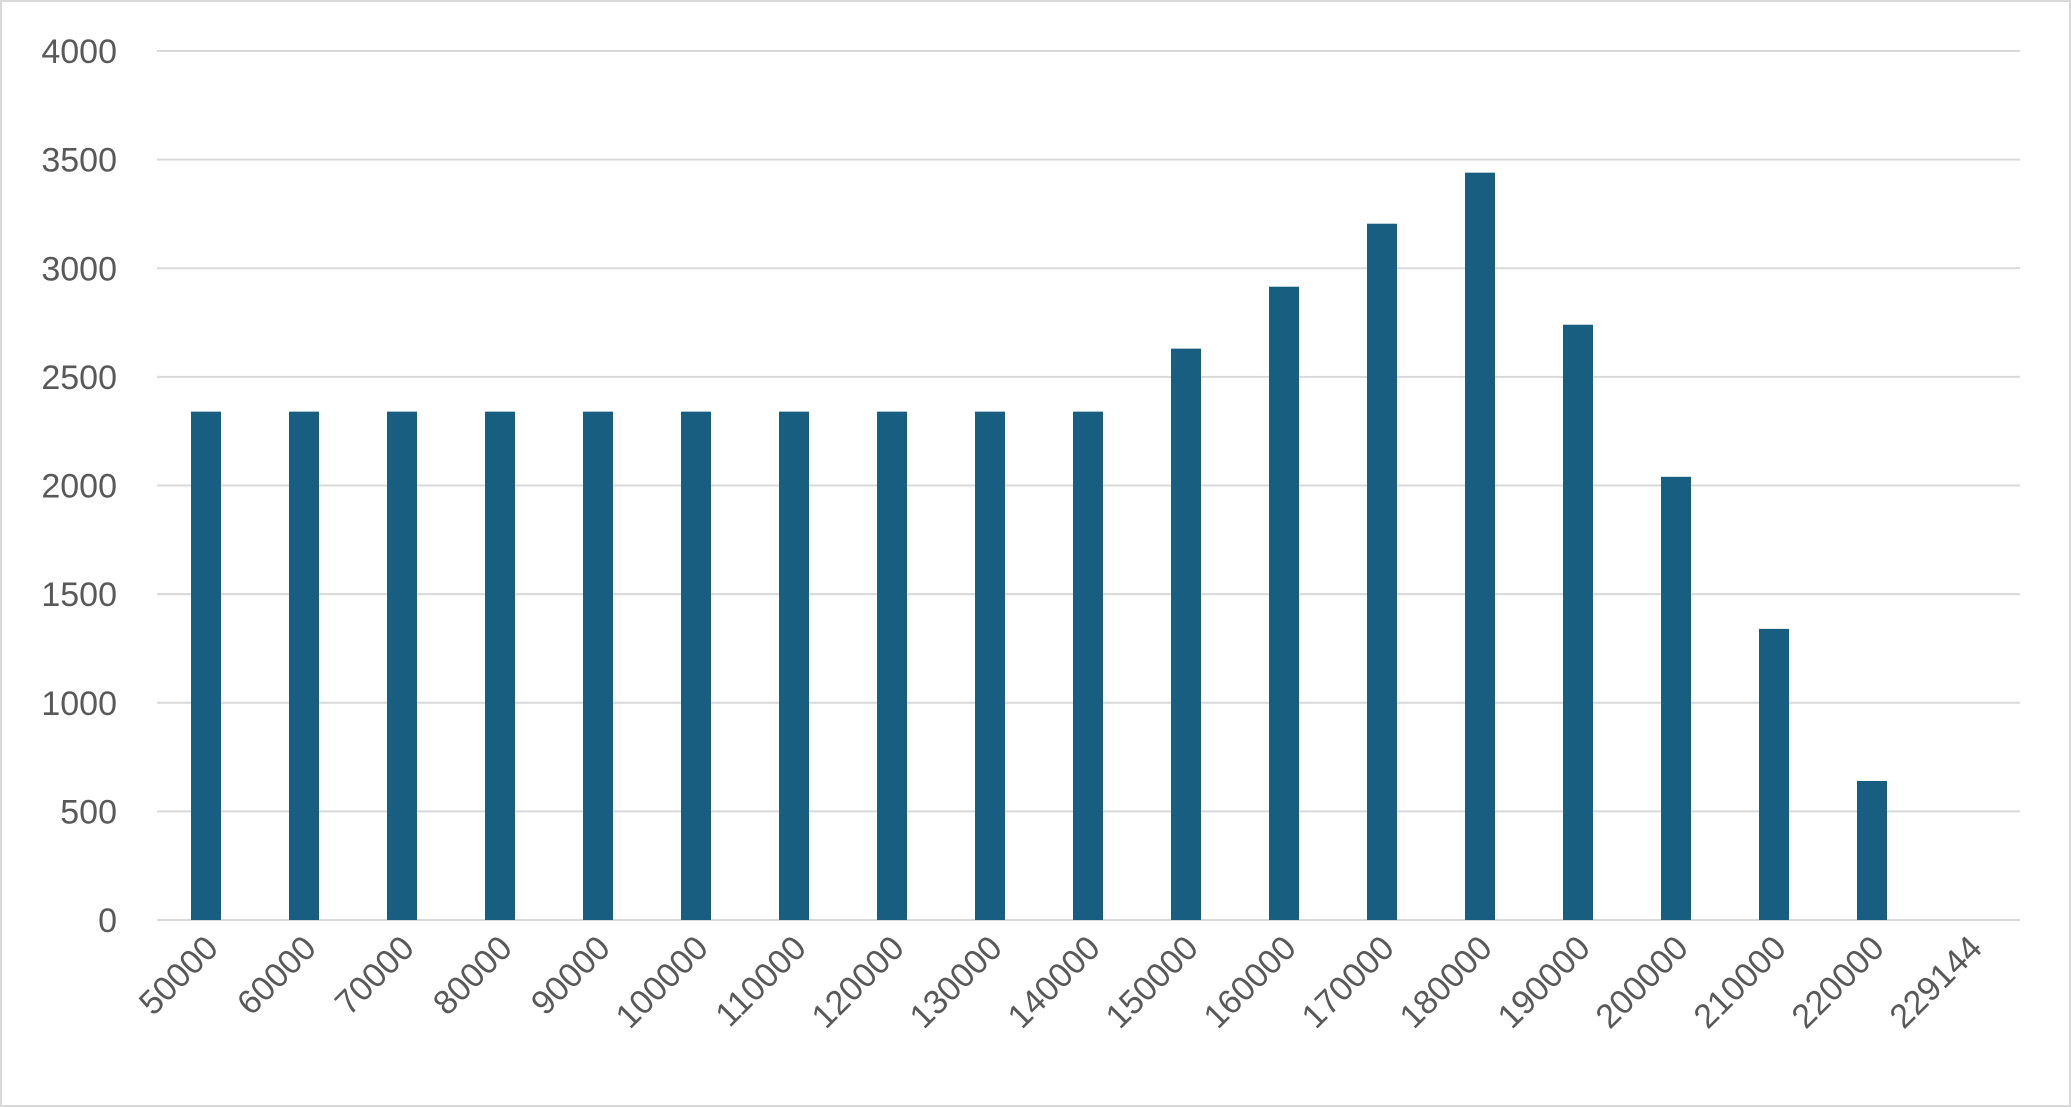 Image resolution: width=2071 pixels, height=1107 pixels. Describe the element at coordinates (571, 976) in the screenshot. I see `x-tick-label: 90000` at that location.